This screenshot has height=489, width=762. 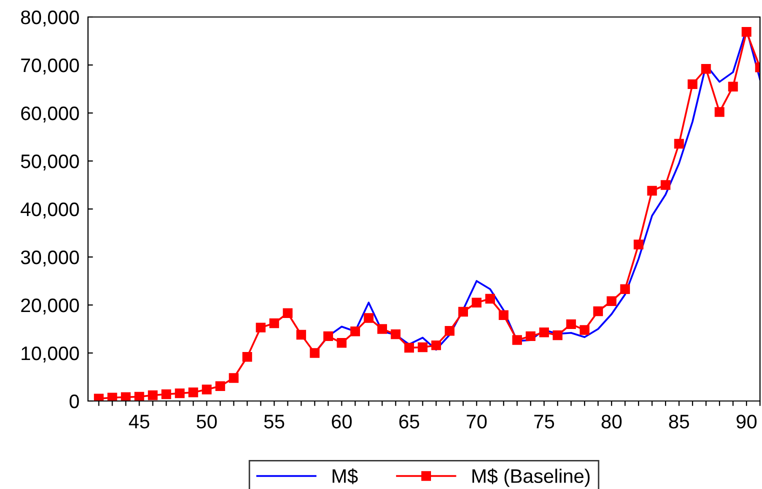 I want to click on x-tick-label: 65, so click(x=409, y=421).